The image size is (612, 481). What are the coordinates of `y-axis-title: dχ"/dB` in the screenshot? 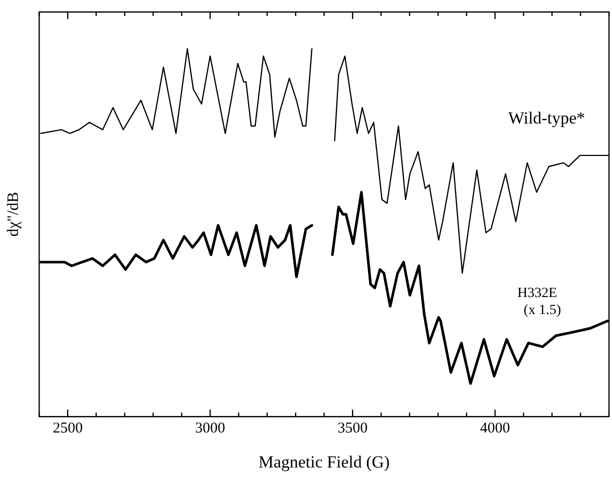 It's located at (13, 214).